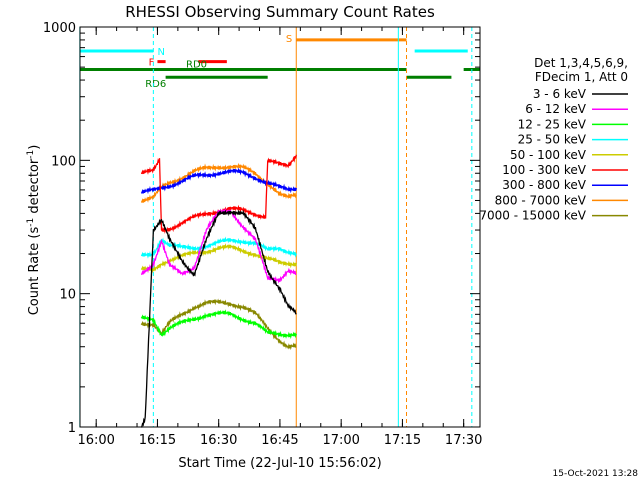 The width and height of the screenshot is (640, 480). What do you see at coordinates (280, 12) in the screenshot?
I see `chart-title: RHESSI Observing Summary Count Rates` at bounding box center [280, 12].